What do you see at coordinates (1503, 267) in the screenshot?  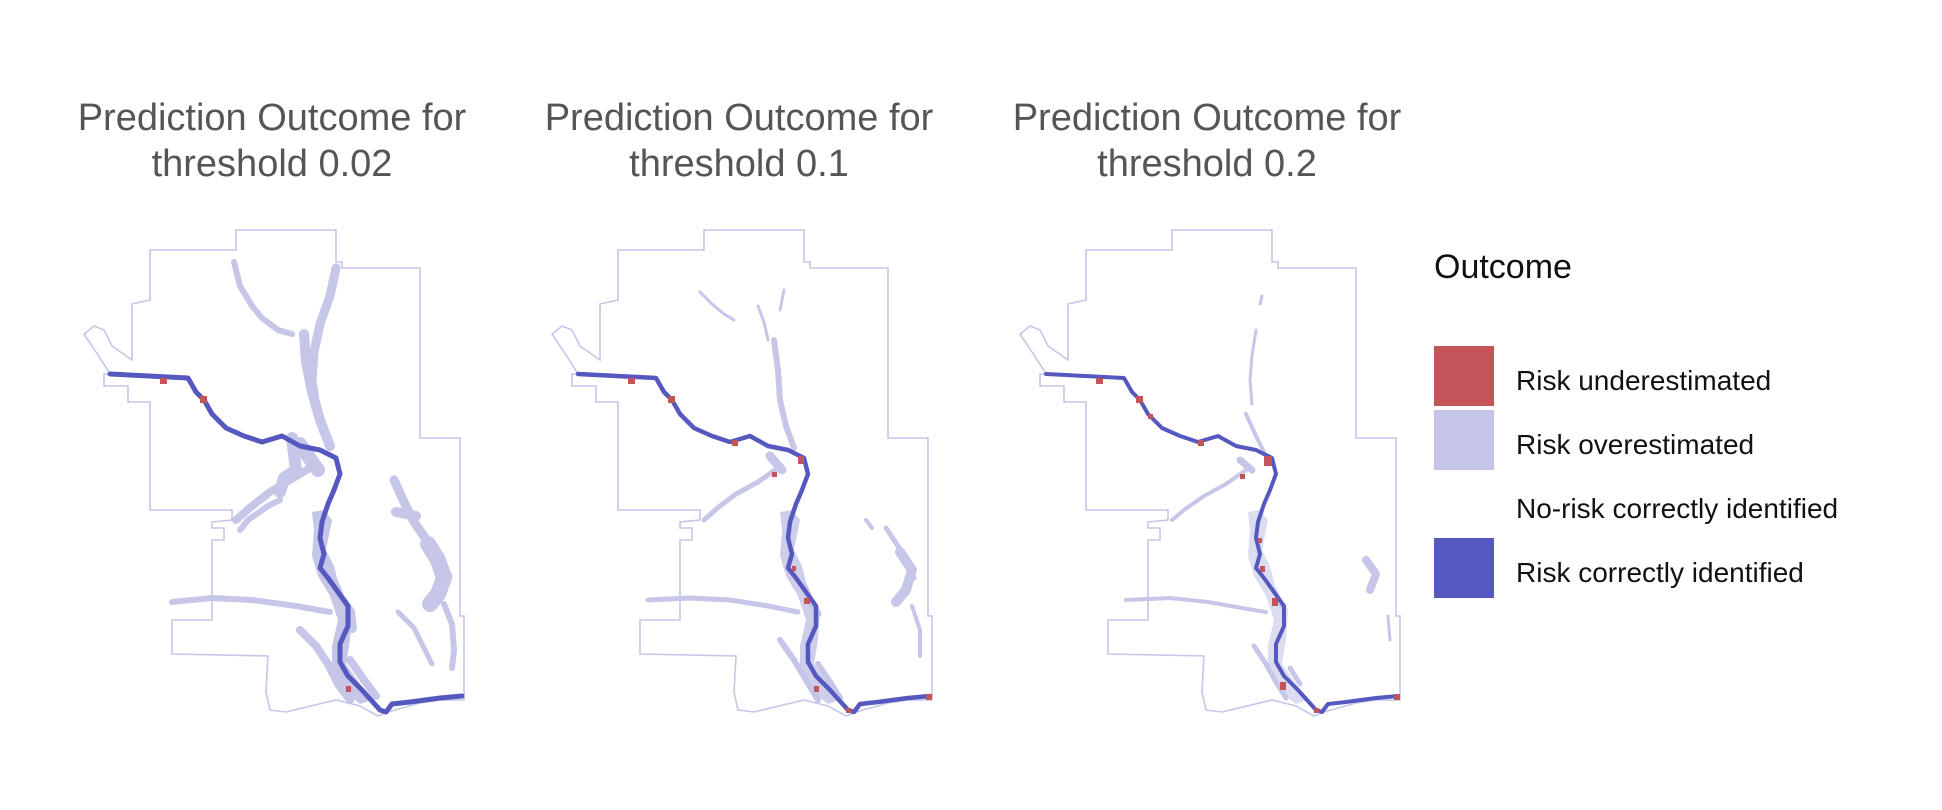 I see `legend-title: Outcome` at bounding box center [1503, 267].